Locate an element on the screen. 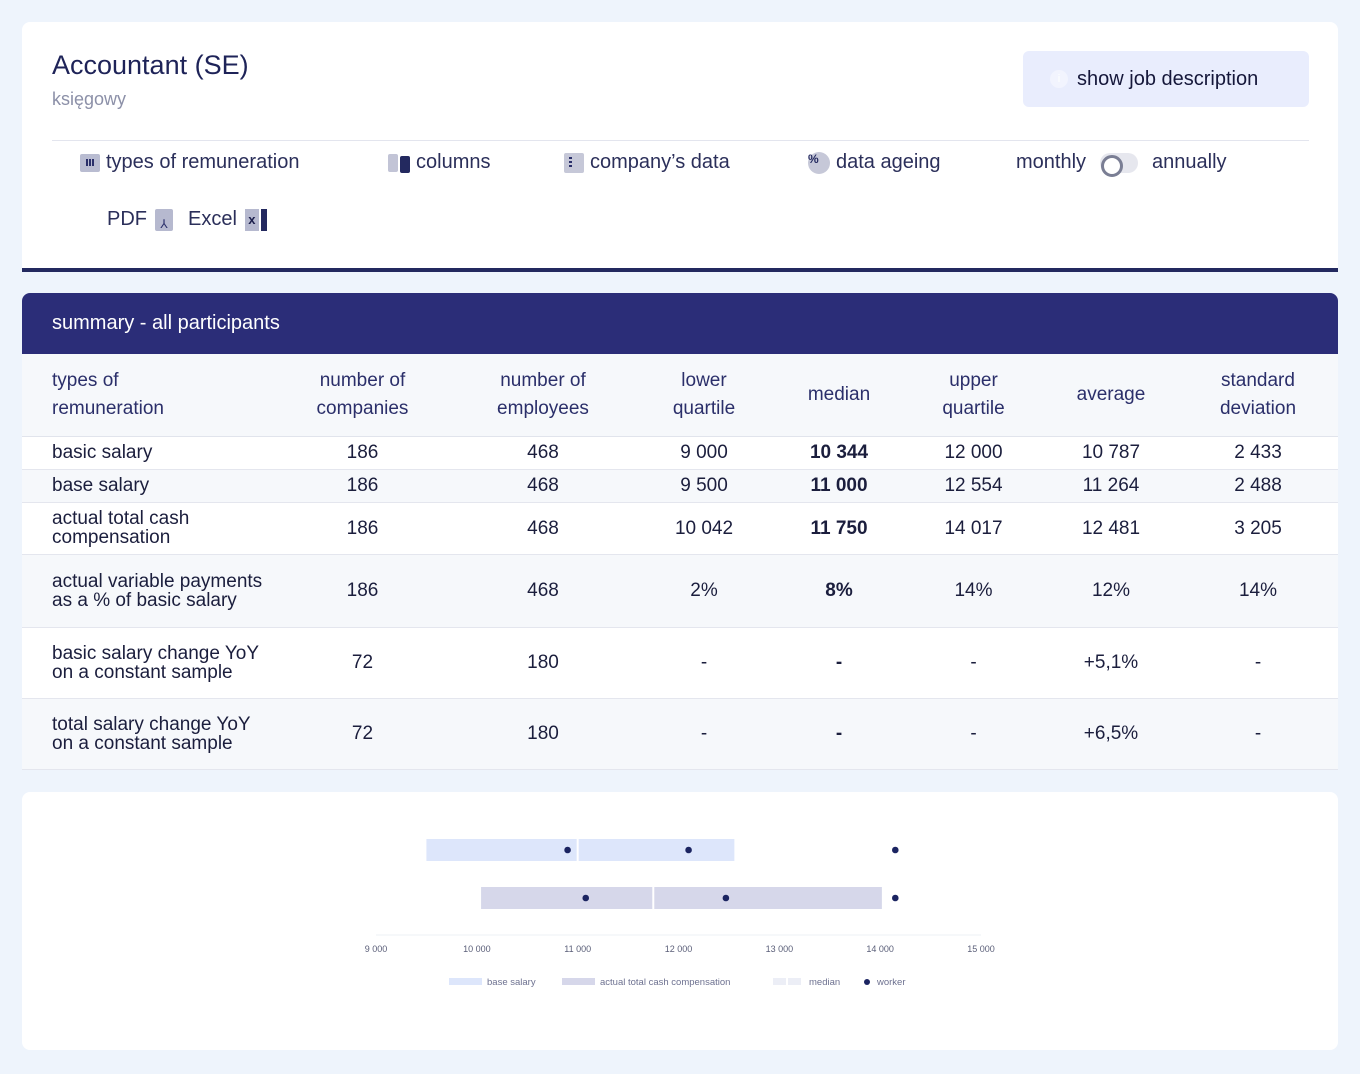  pdf-export-button: PDF ⅄ is located at coordinates (140, 219).